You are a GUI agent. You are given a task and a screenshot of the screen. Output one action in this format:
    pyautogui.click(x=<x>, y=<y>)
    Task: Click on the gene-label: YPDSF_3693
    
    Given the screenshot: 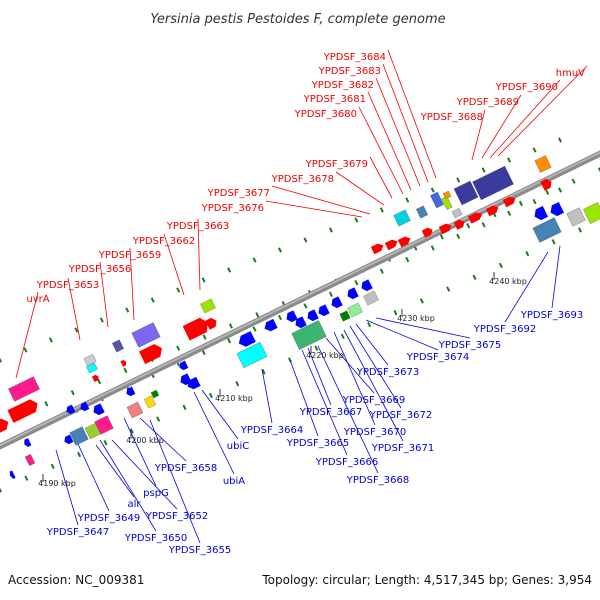 What is the action you would take?
    pyautogui.click(x=551, y=315)
    